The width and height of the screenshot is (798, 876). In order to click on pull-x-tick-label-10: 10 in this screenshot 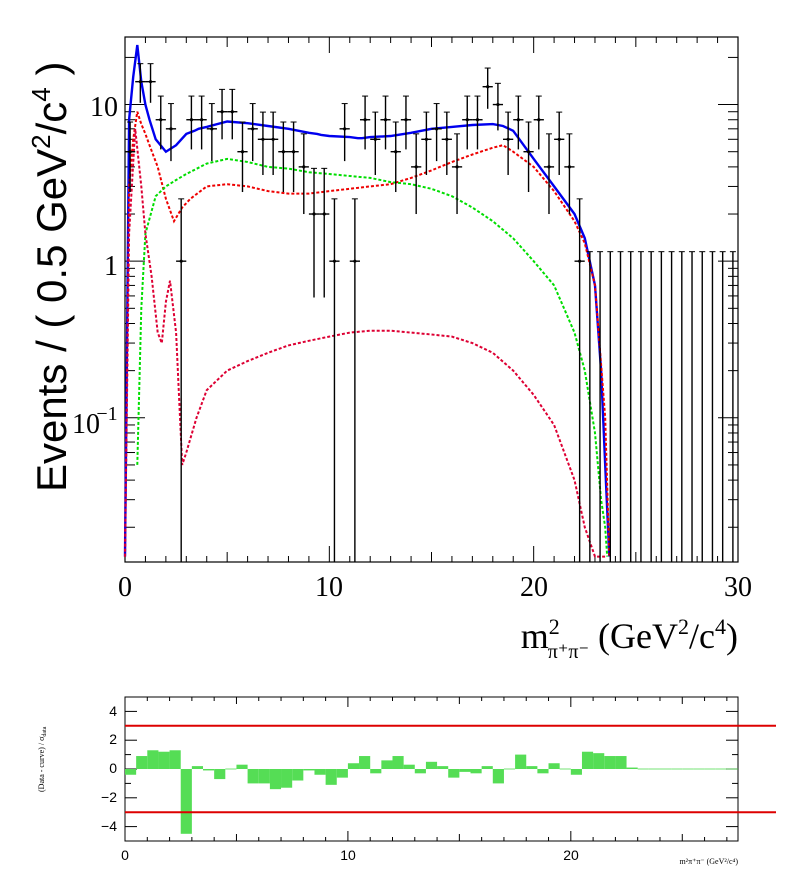, I will do `click(348, 855)`.